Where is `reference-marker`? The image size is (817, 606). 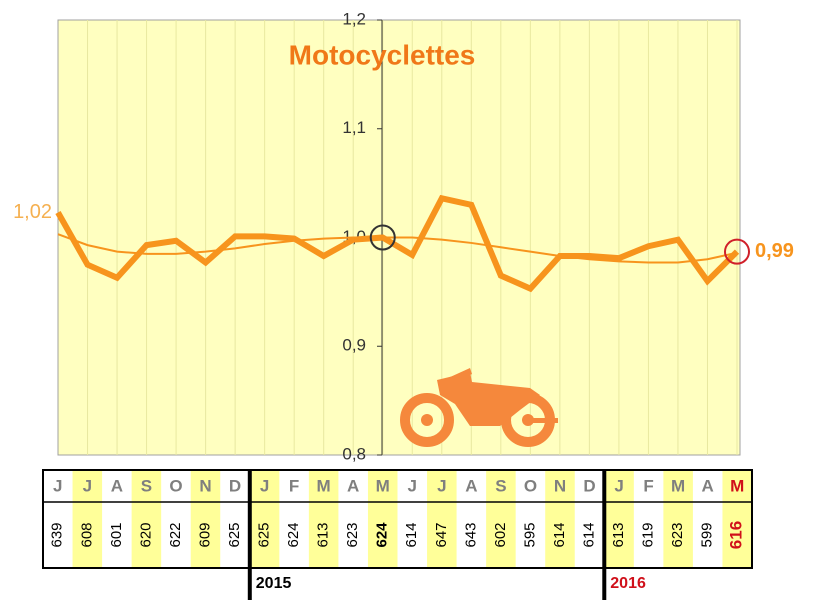
reference-marker is located at coordinates (382, 237).